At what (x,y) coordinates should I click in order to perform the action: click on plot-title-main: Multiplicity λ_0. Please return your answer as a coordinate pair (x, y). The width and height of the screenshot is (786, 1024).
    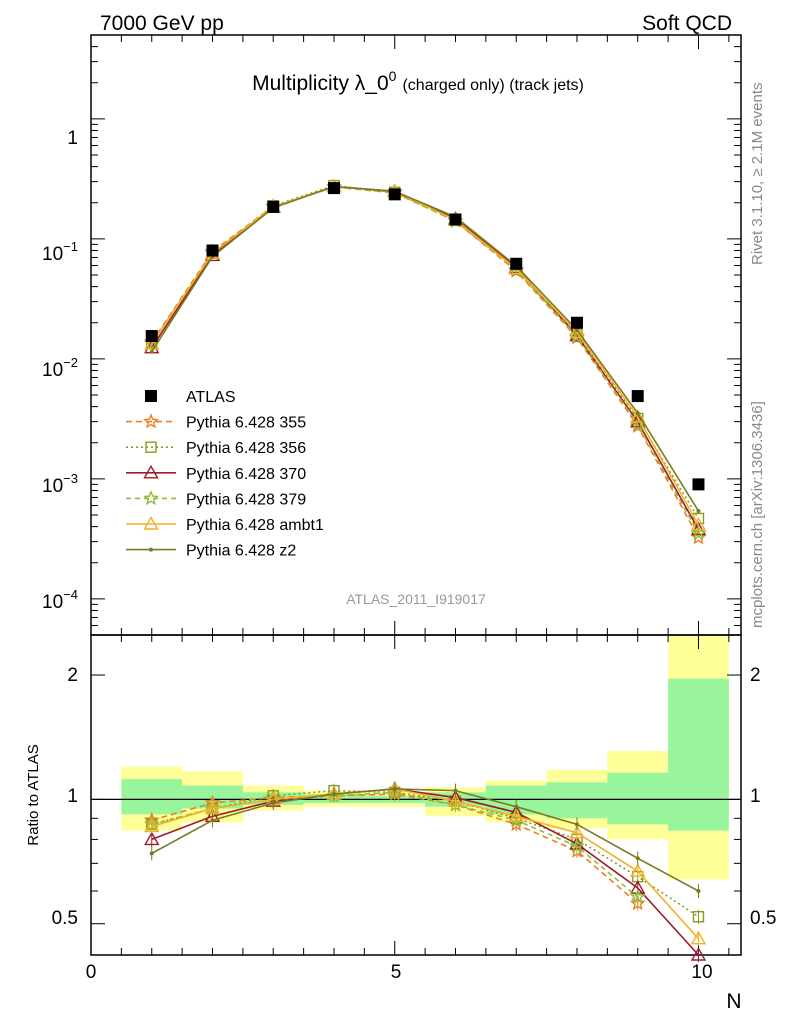
    Looking at the image, I should click on (320, 83).